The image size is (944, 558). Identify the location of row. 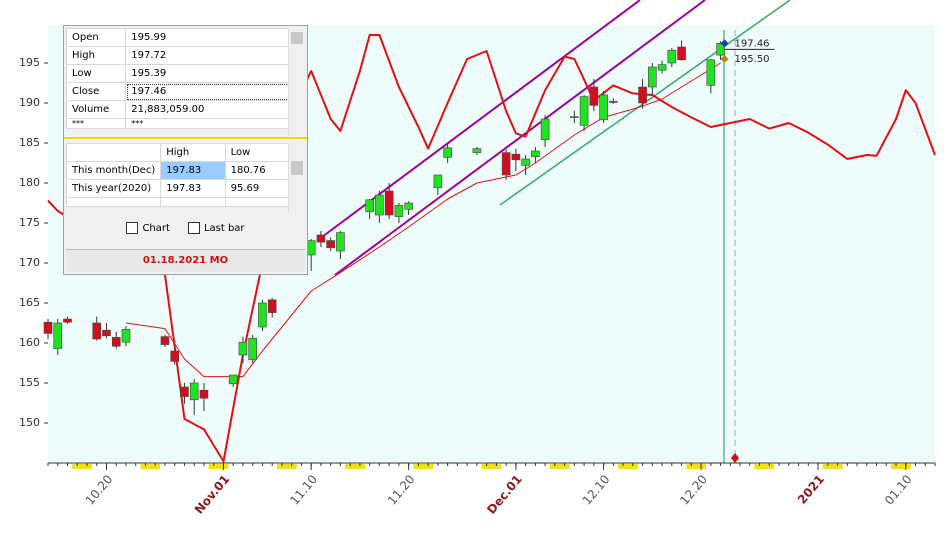
(178, 202).